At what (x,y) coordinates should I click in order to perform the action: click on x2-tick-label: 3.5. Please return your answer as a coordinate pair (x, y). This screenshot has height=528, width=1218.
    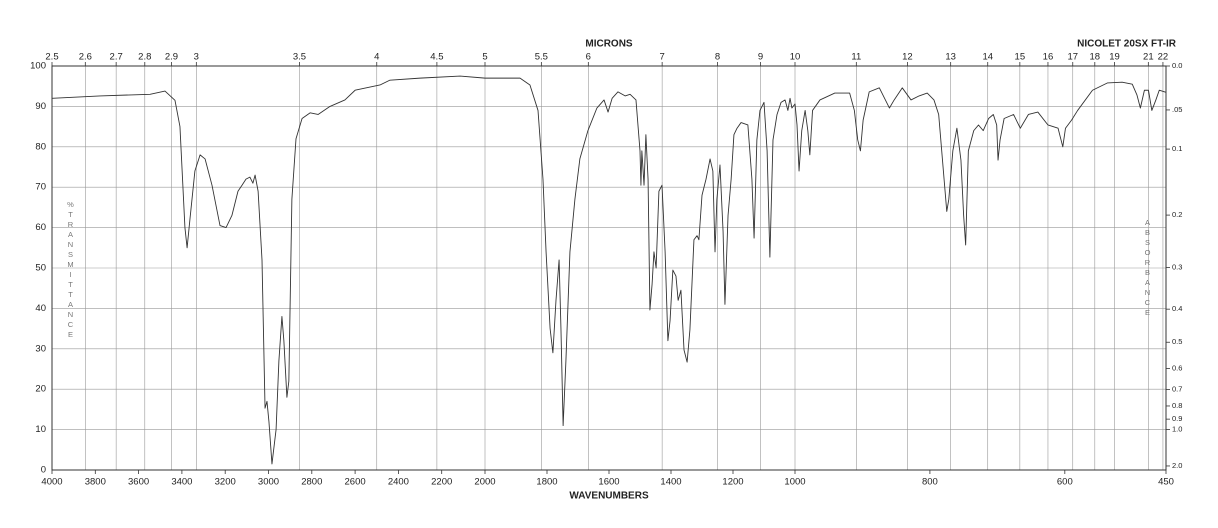
    Looking at the image, I should click on (299, 57).